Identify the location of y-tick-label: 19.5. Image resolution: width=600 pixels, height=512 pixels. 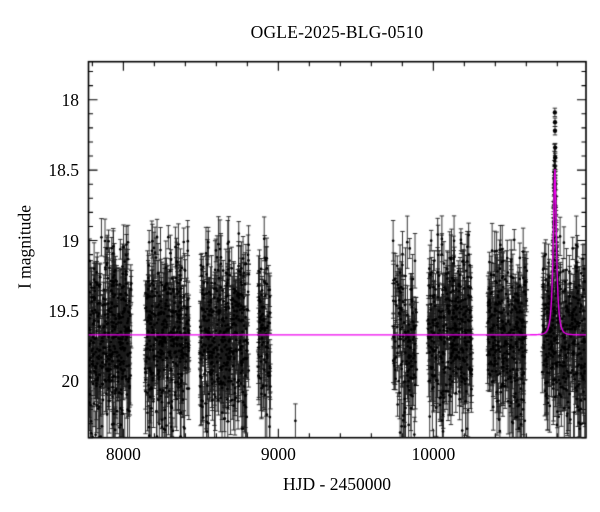
(63, 310).